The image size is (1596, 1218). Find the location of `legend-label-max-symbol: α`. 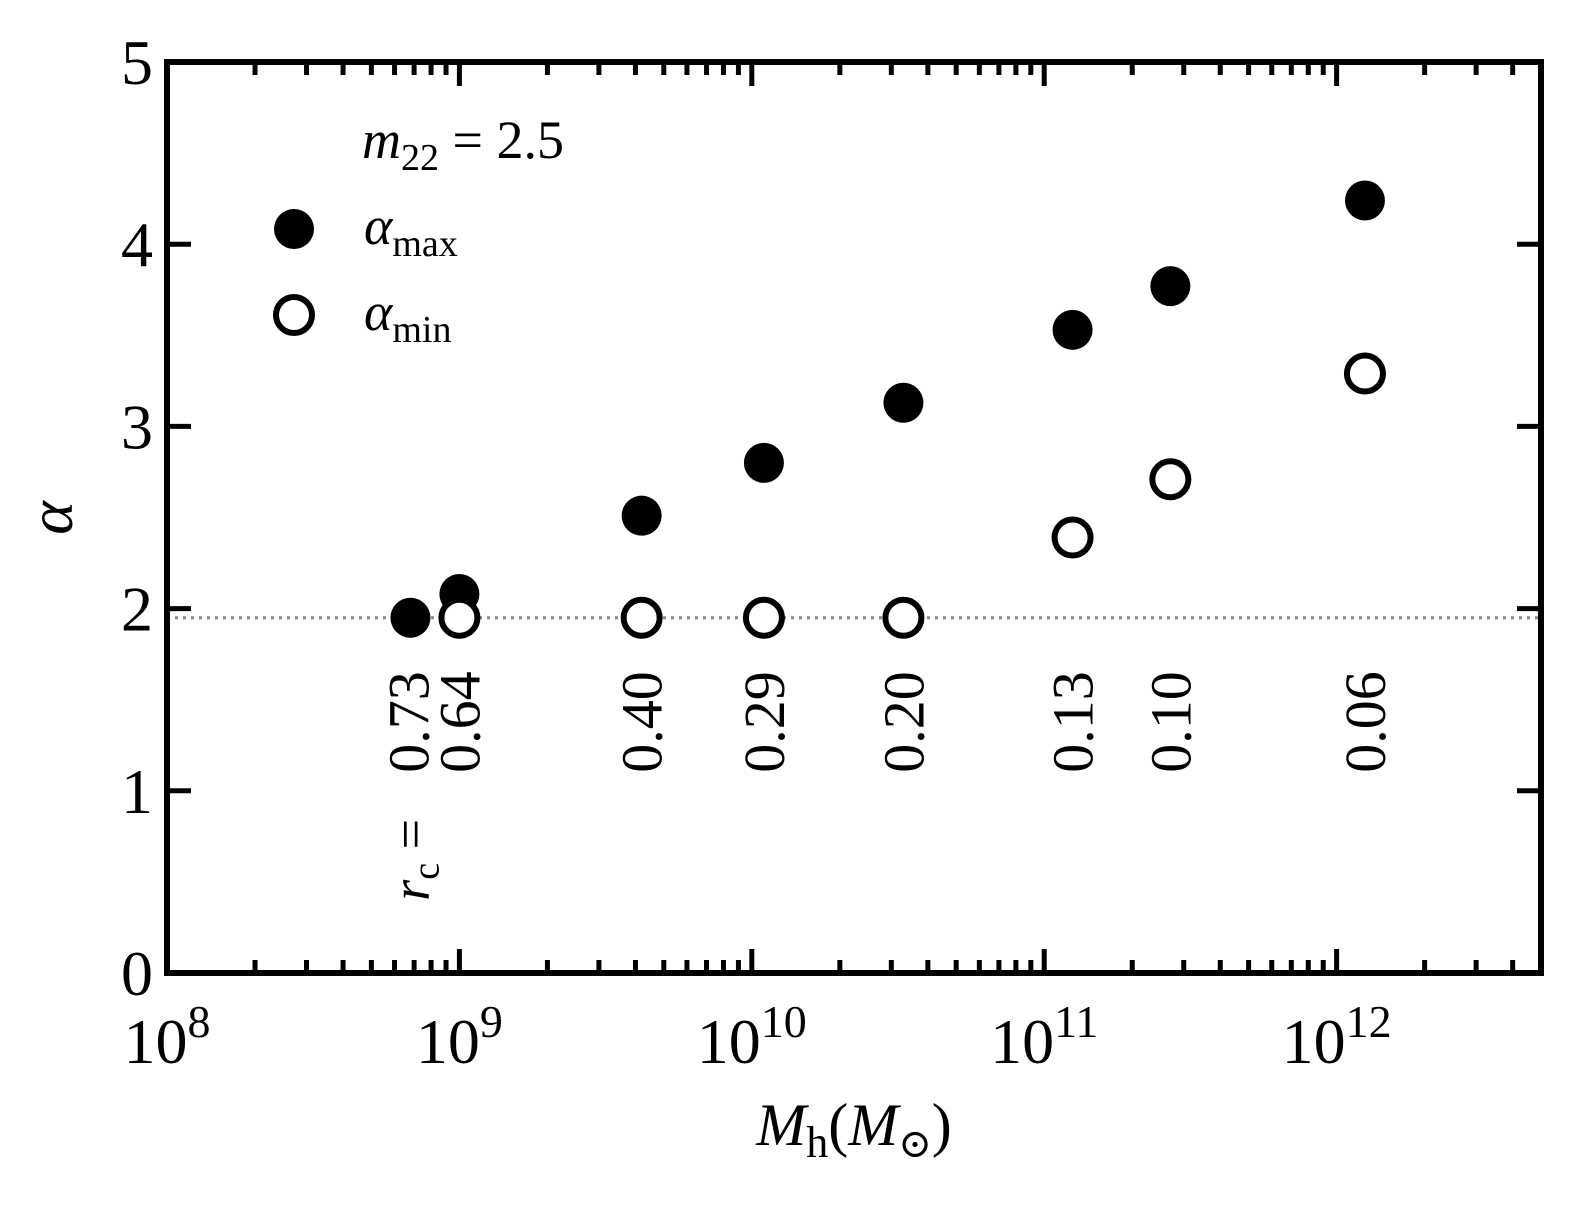

legend-label-max-symbol: α is located at coordinates (379, 226).